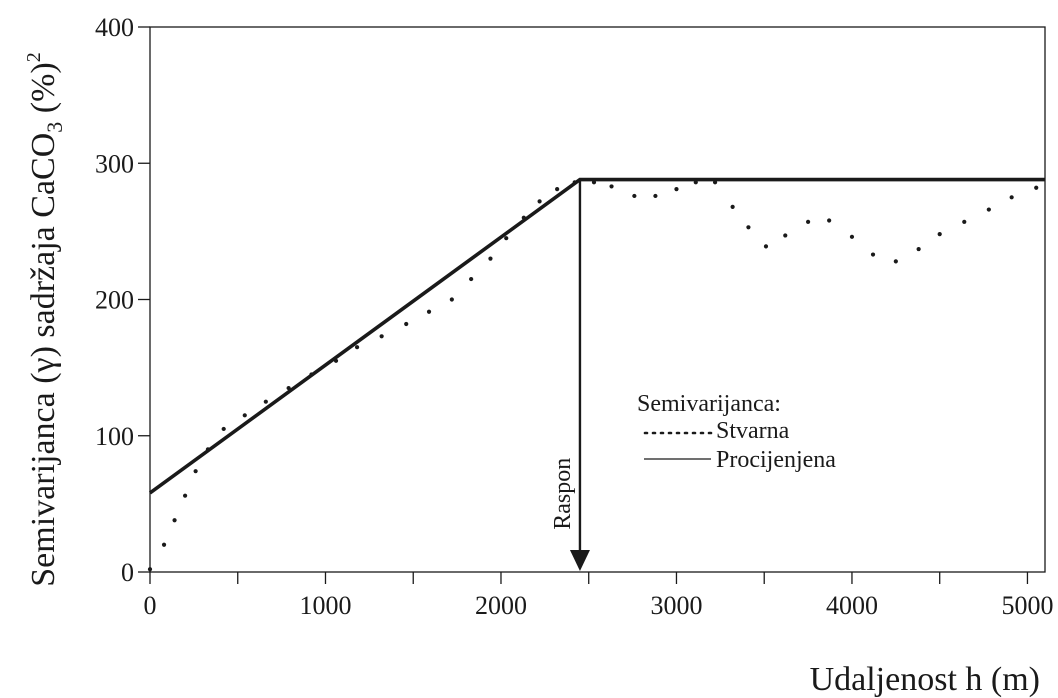 The height and width of the screenshot is (698, 1058). Describe the element at coordinates (676, 605) in the screenshot. I see `x-tick-label: 3000` at that location.